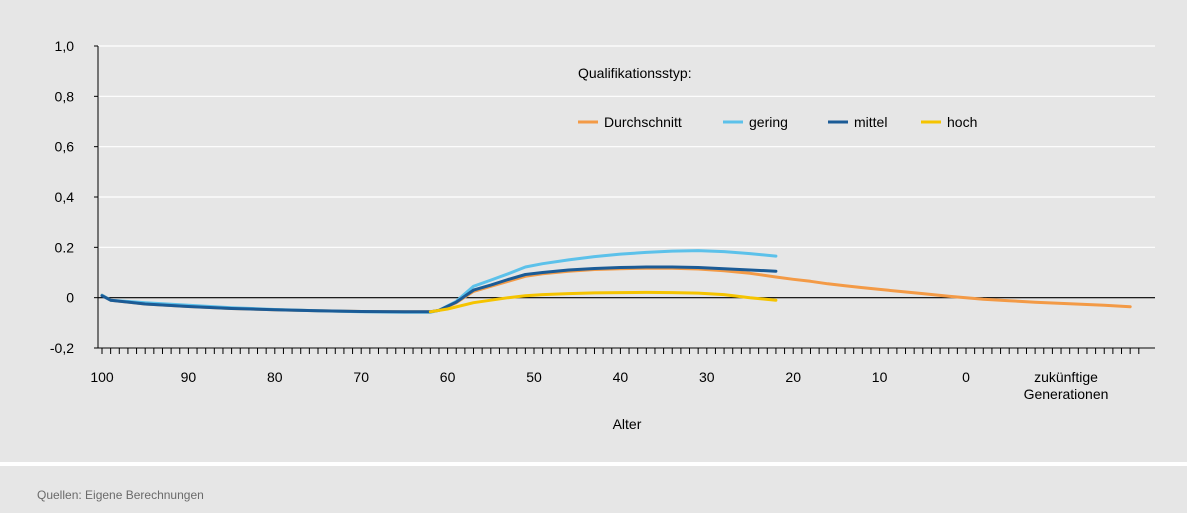  What do you see at coordinates (707, 377) in the screenshot?
I see `x-tick-label: 30` at bounding box center [707, 377].